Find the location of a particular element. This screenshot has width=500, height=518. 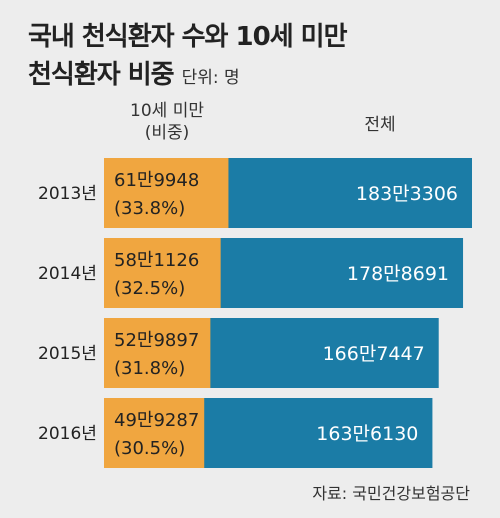

year-label: 2016년 is located at coordinates (67, 434).